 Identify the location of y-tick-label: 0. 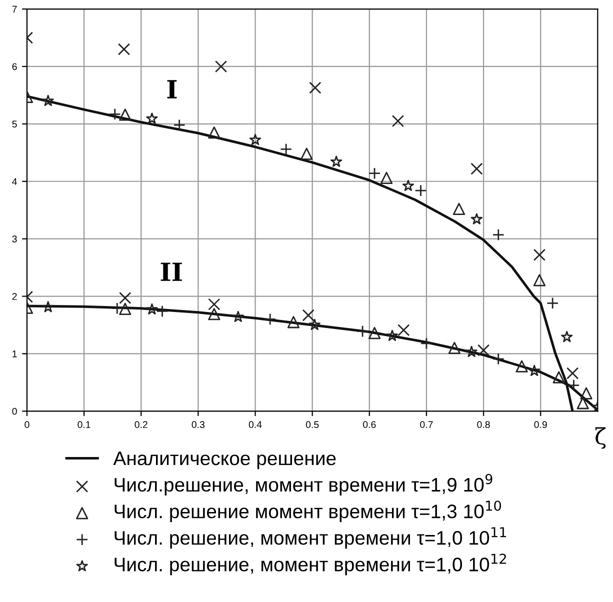
(14, 411).